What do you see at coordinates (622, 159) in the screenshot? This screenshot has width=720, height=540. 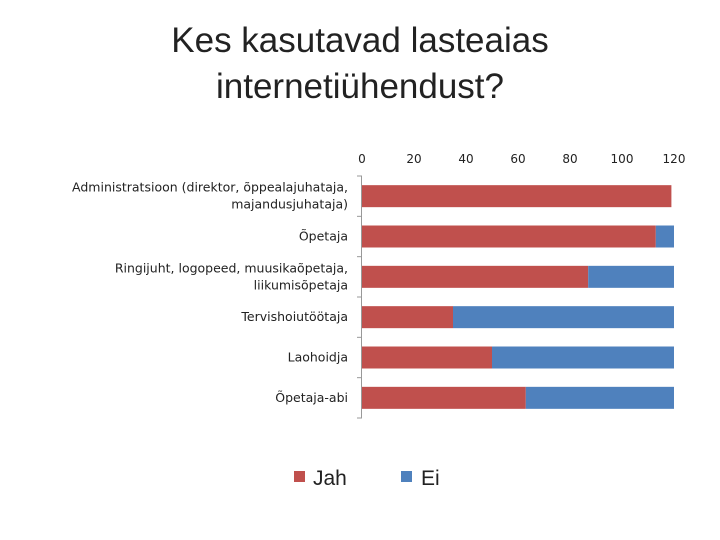 I see `x-tick-label: 100` at bounding box center [622, 159].